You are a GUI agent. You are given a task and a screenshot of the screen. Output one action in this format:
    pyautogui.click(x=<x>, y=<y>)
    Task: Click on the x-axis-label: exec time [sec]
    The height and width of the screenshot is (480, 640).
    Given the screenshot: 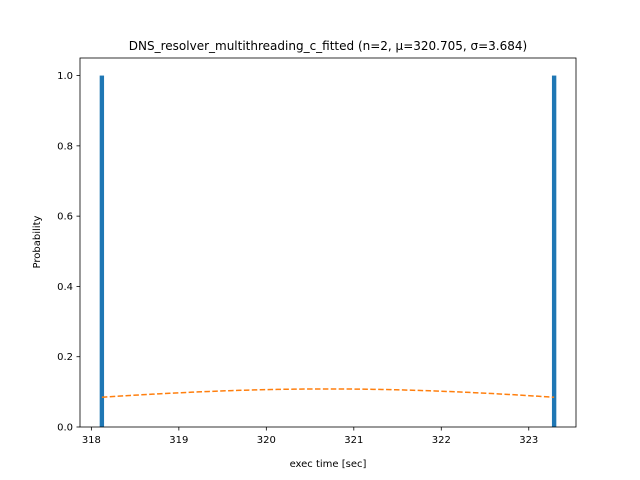 What is the action you would take?
    pyautogui.click(x=328, y=464)
    